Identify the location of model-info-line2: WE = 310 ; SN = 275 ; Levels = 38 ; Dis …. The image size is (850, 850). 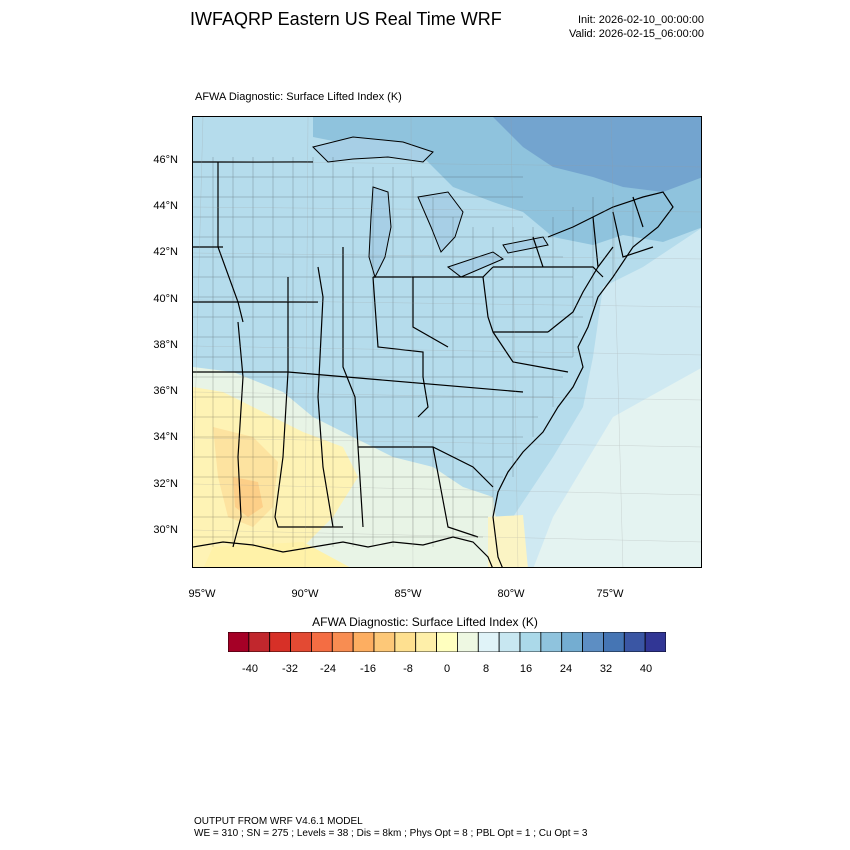
(391, 833).